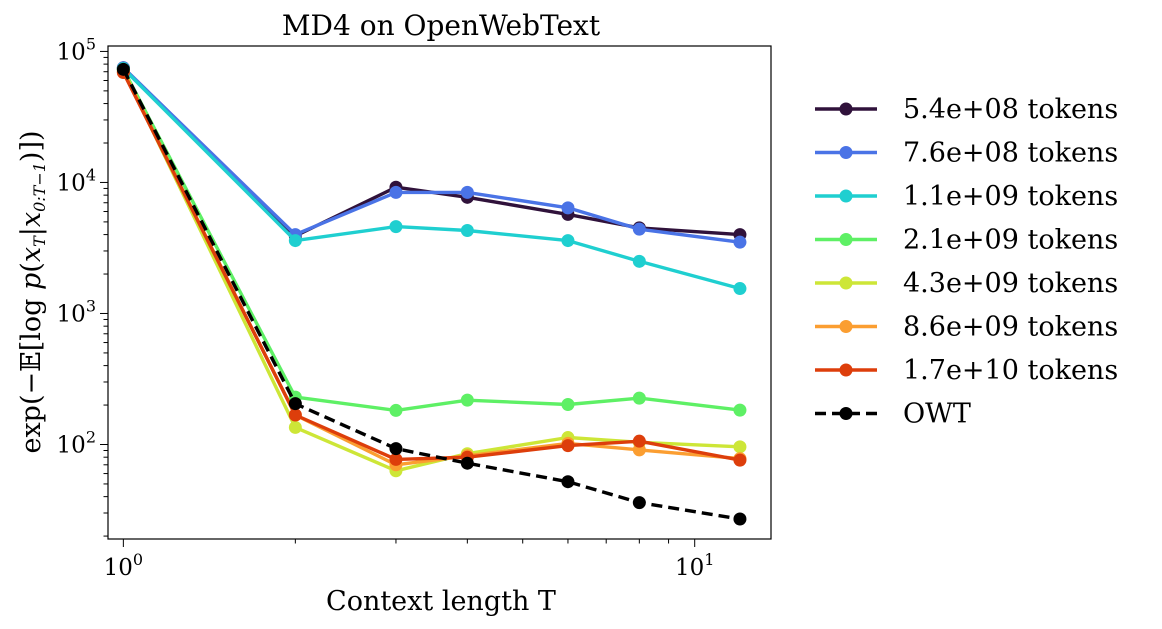  Describe the element at coordinates (1010, 196) in the screenshot. I see `legend-label: 1.1e+09 tokens` at that location.